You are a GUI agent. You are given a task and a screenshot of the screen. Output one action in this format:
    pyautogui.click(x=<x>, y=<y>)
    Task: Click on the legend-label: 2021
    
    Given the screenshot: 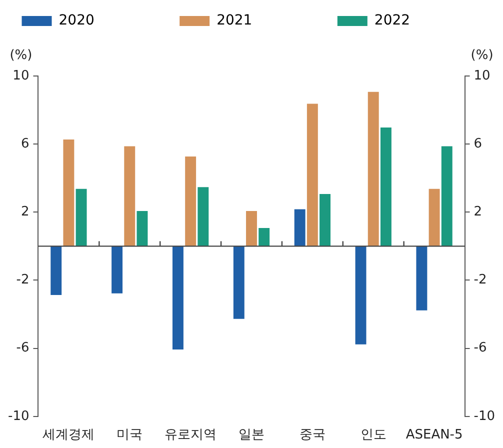 What is the action you would take?
    pyautogui.click(x=270, y=20)
    